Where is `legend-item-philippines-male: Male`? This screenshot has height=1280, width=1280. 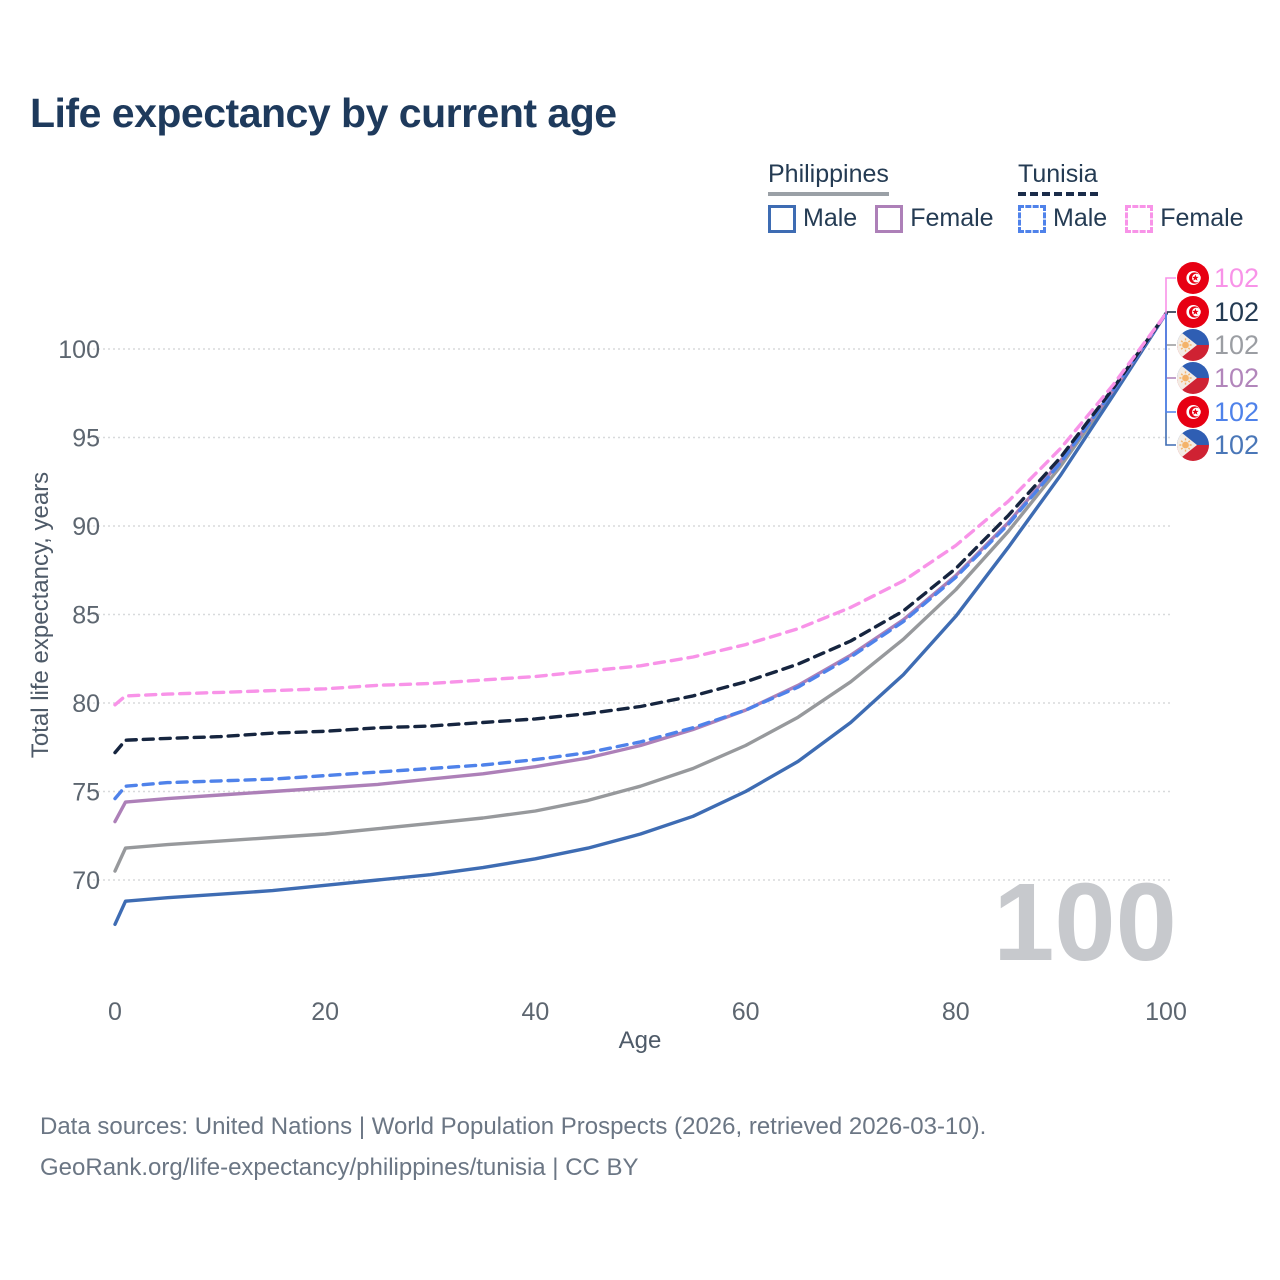
legend-item-philippines-male: Male is located at coordinates (812, 218).